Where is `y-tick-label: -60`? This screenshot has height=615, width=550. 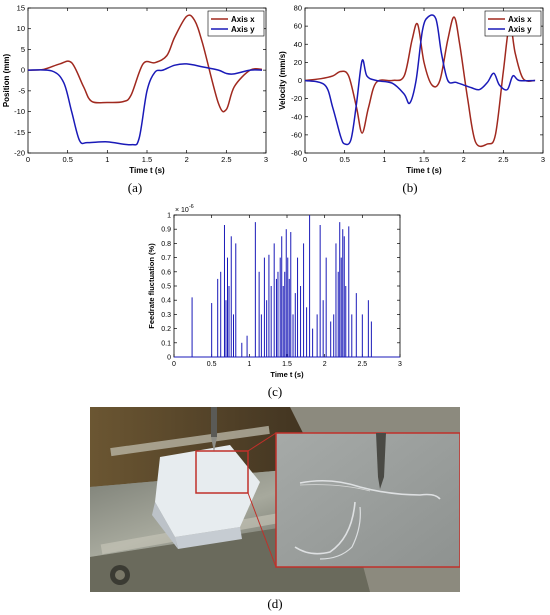 y-tick-label: -60 is located at coordinates (296, 134).